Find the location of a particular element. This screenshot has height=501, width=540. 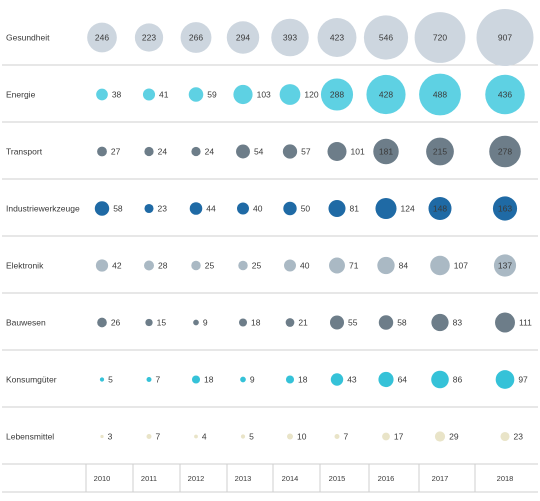

value-label: 124 is located at coordinates (408, 209).